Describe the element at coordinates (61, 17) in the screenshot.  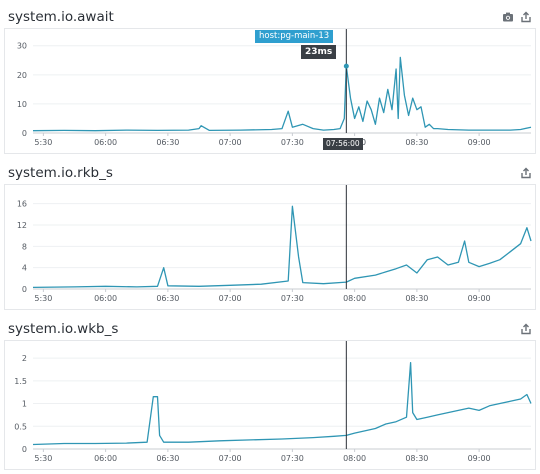
I see `panel-title: system.io.await` at that location.